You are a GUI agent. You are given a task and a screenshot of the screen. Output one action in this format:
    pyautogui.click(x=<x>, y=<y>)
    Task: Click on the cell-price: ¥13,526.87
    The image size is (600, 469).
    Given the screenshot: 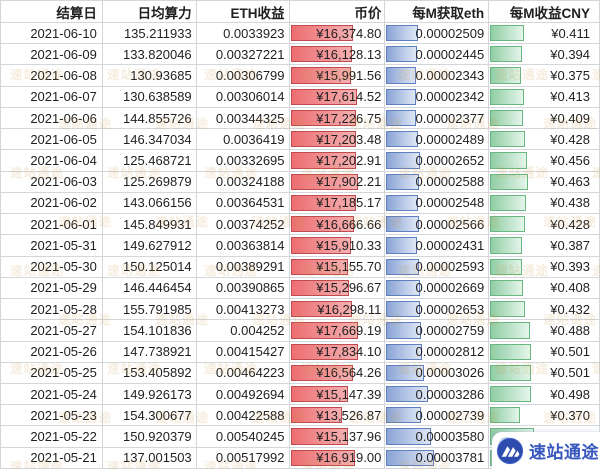 What is the action you would take?
    pyautogui.click(x=337, y=416)
    